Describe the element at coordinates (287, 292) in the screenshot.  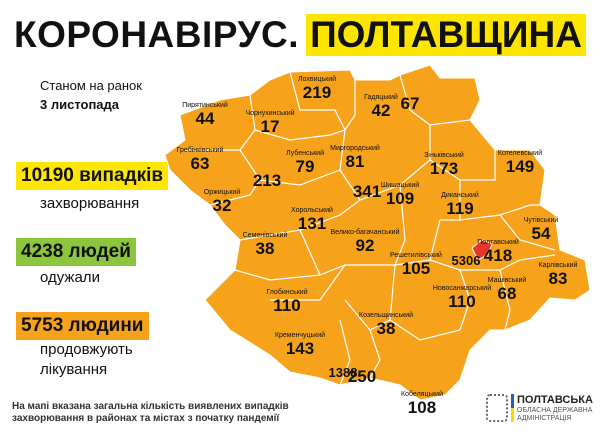
I see `district-name: Глобинський` at that location.